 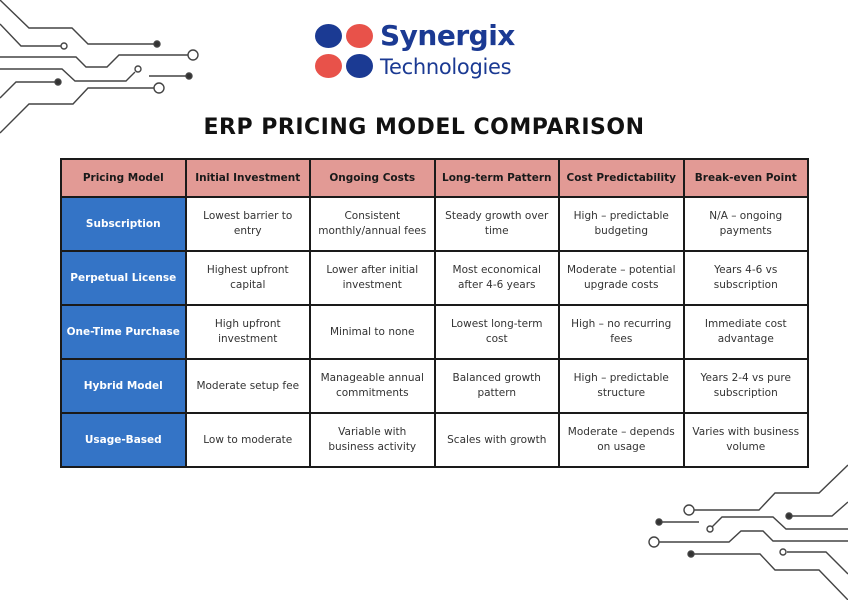 What do you see at coordinates (745, 440) in the screenshot?
I see `table-cell: Varies with business volume` at bounding box center [745, 440].